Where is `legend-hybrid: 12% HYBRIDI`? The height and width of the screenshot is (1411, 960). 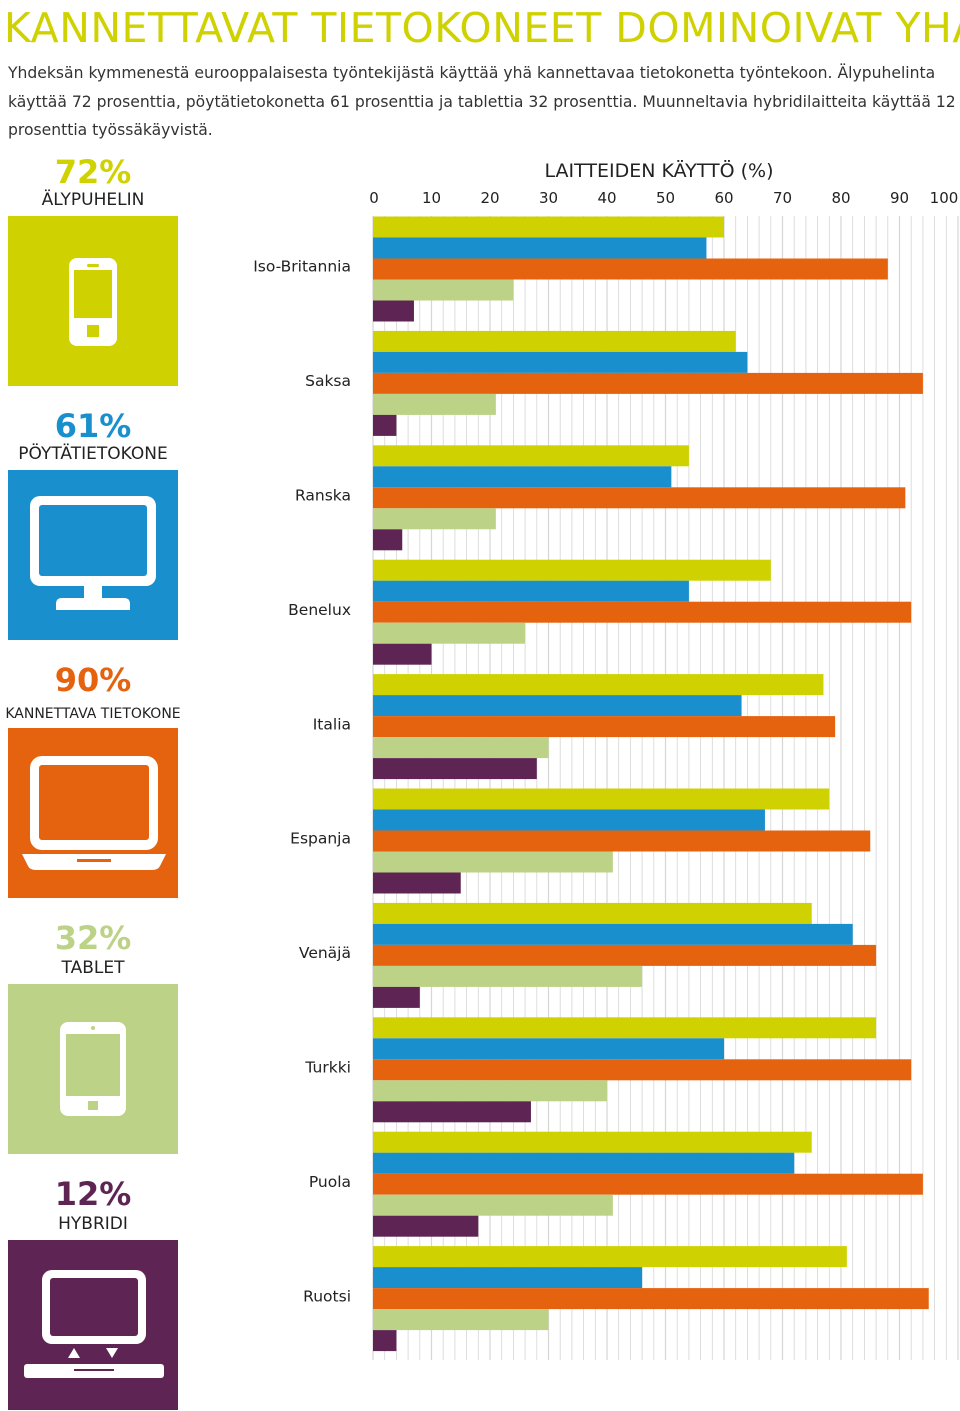 legend-hybrid: 12% HYBRIDI is located at coordinates (93, 1292).